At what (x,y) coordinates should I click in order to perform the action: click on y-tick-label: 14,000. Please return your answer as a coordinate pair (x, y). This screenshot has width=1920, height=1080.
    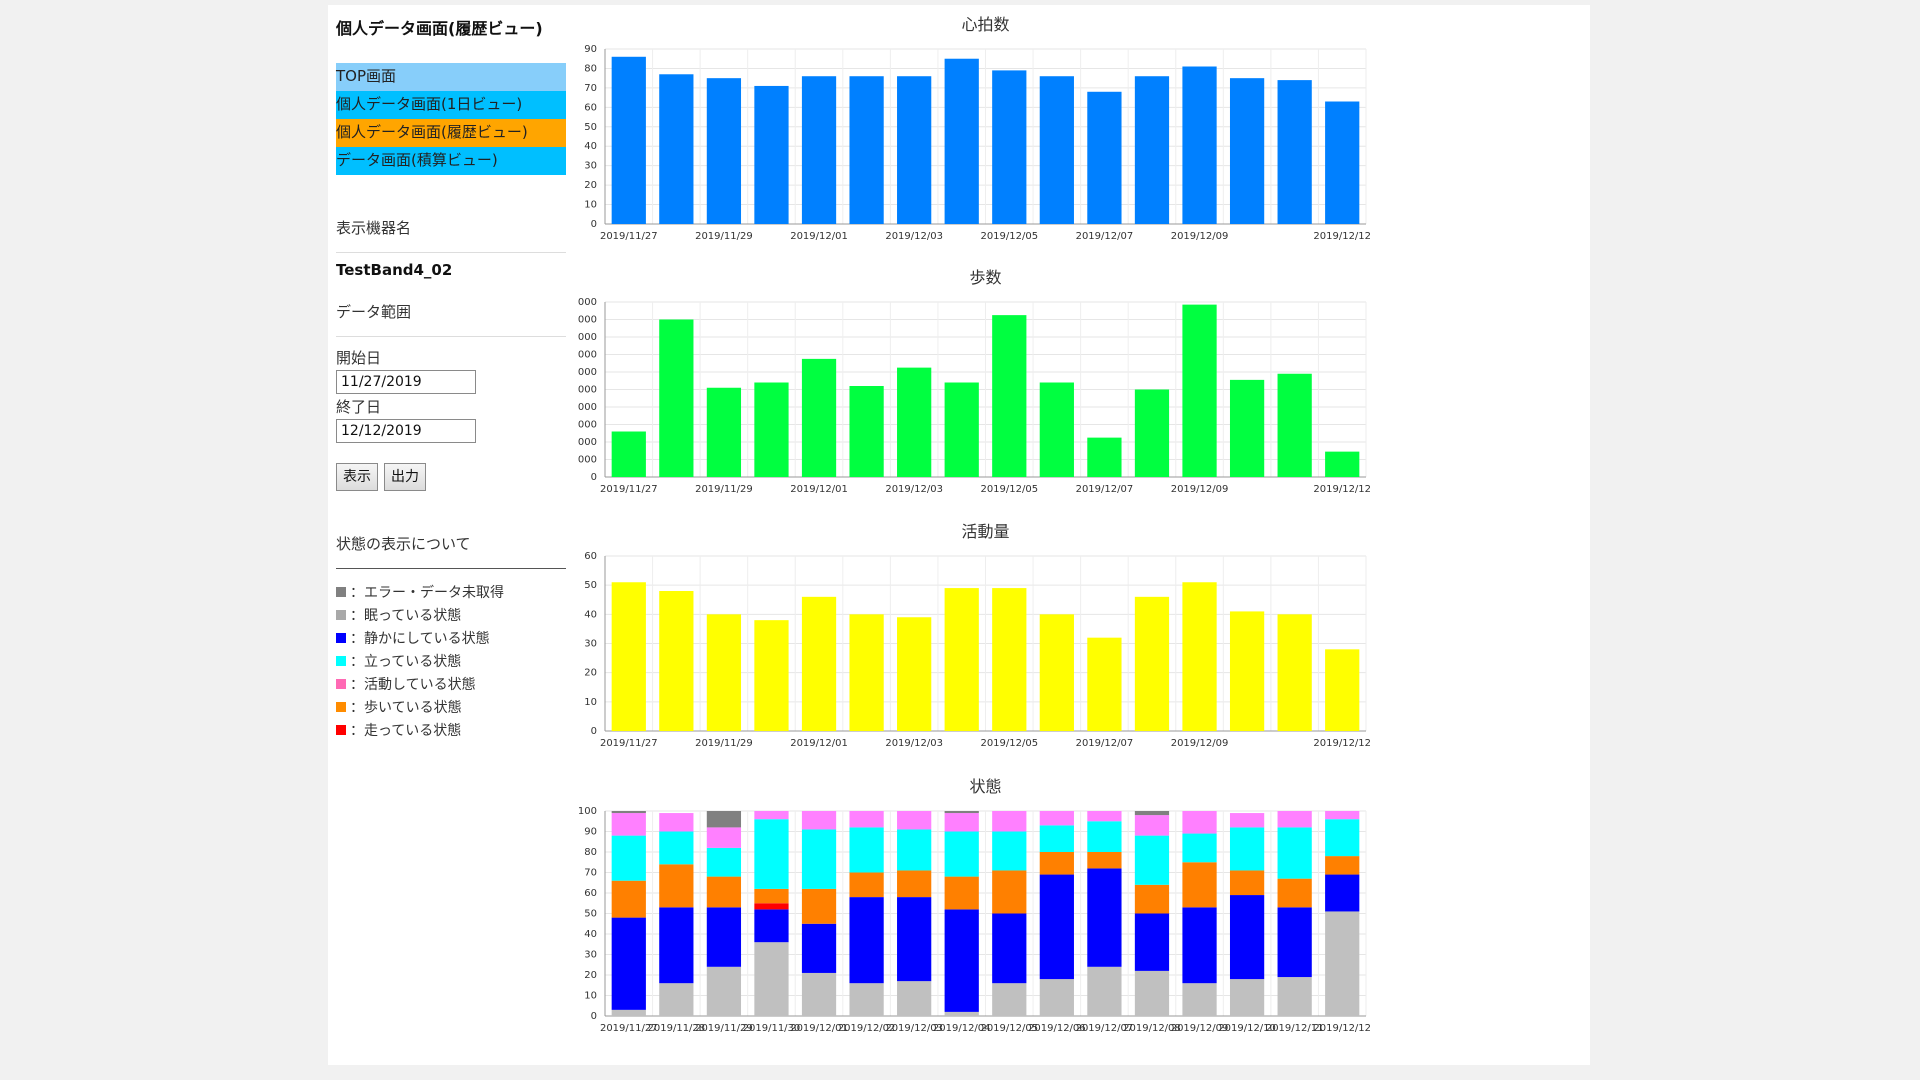
    Looking at the image, I should click on (587, 355).